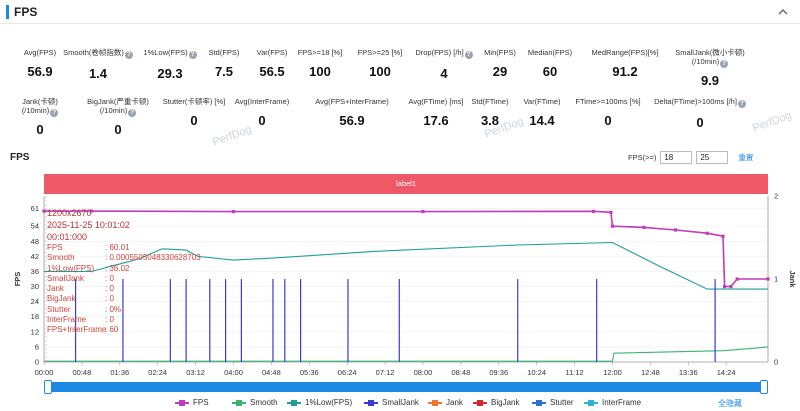 This screenshot has height=411, width=800. I want to click on panel-header: FPS, so click(400, 12).